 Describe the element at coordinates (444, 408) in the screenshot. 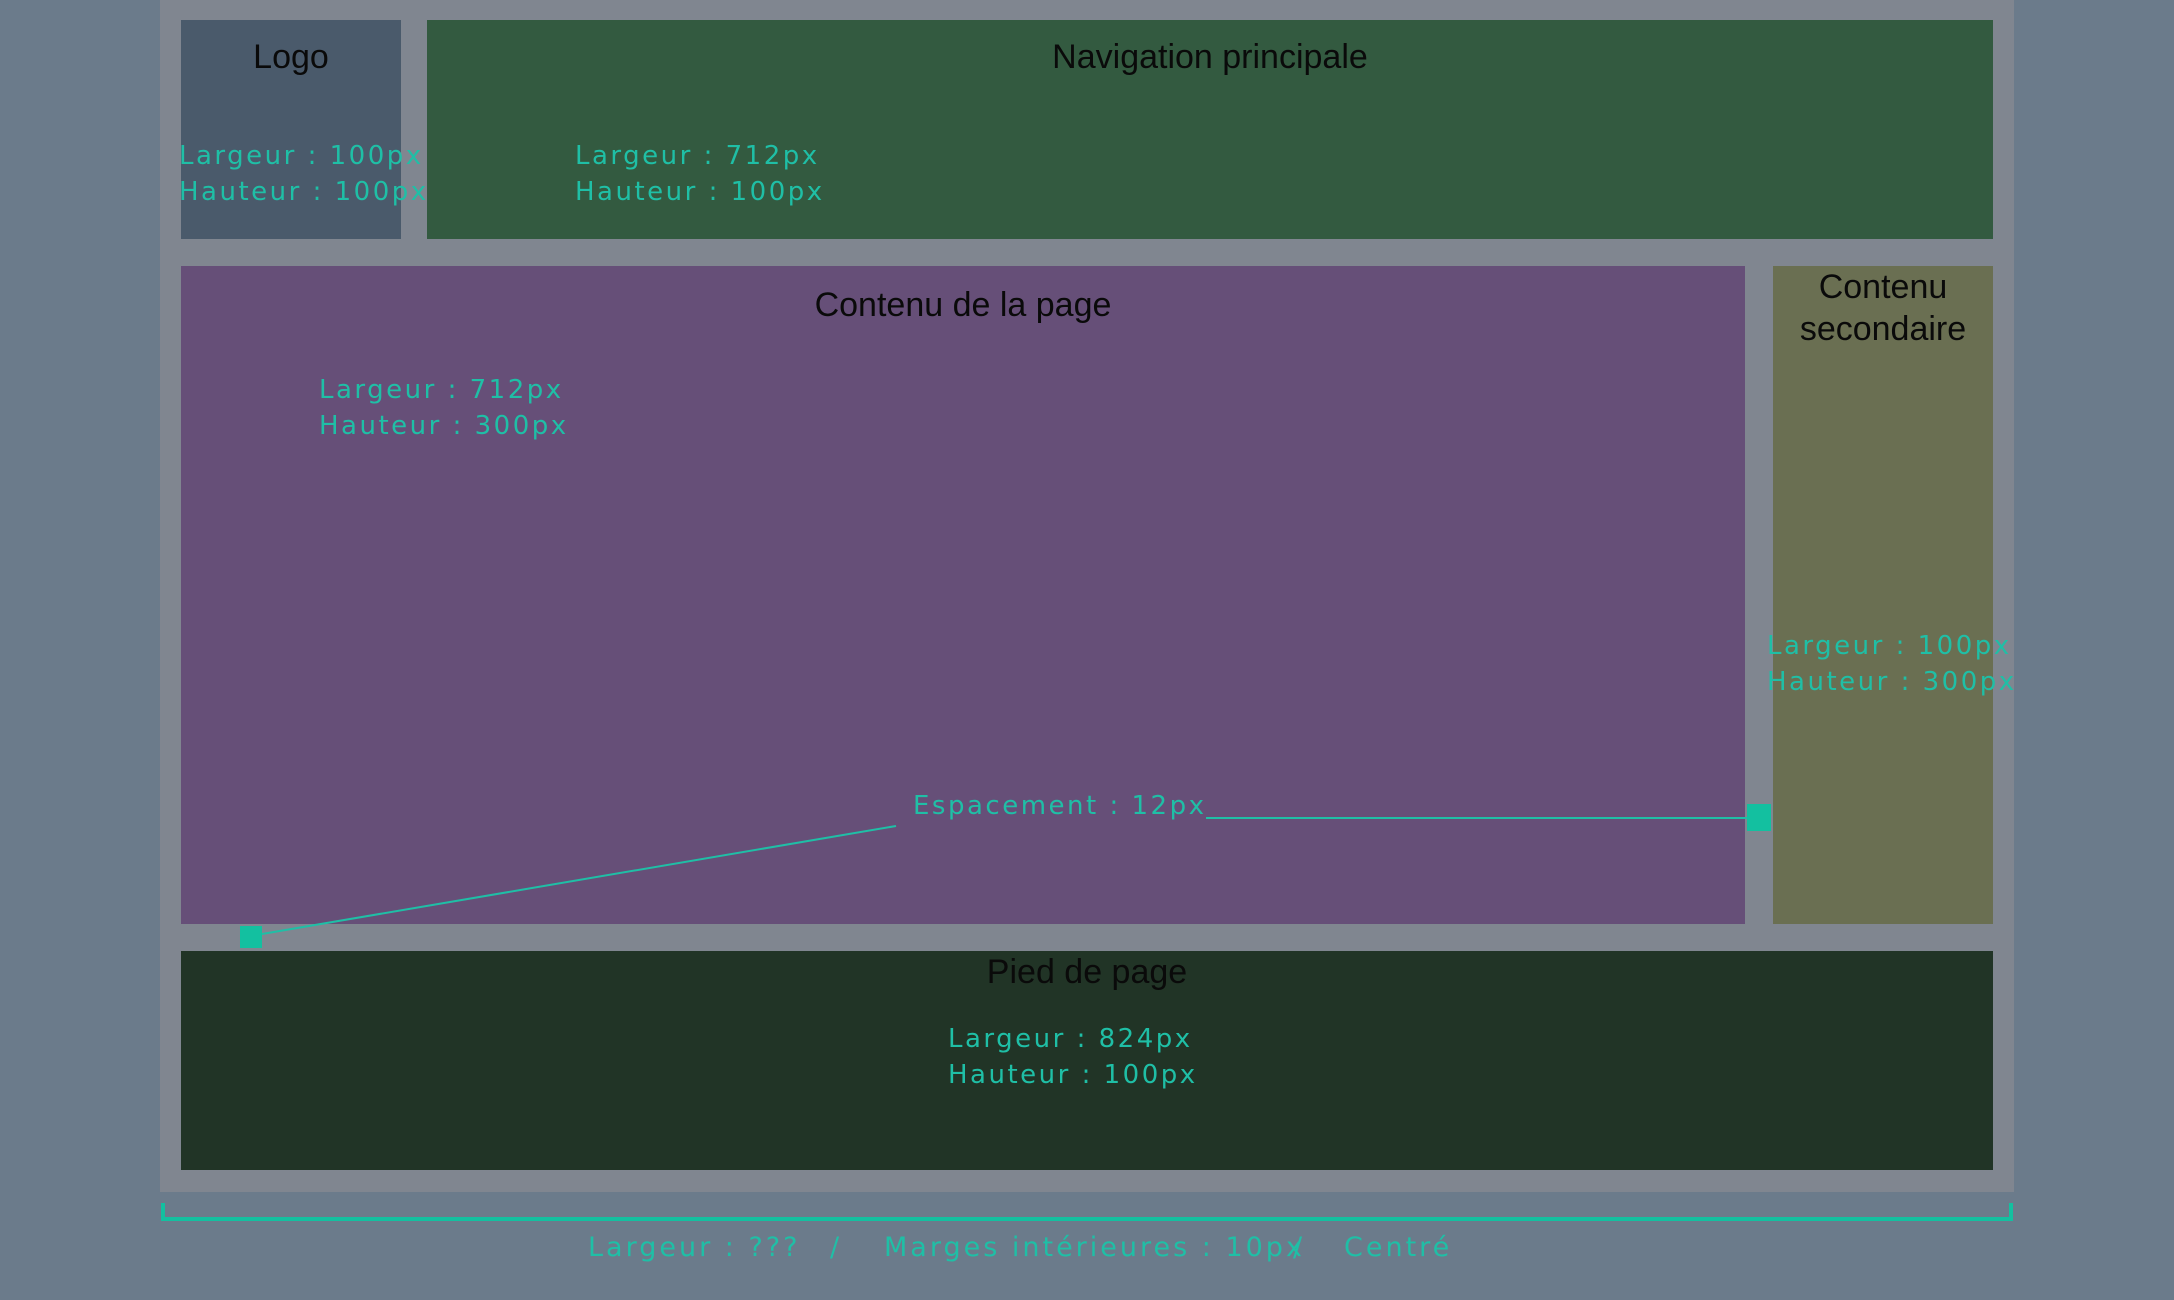

I see `main-dimensions: Largeur : 712px Hauteur : 300px` at that location.